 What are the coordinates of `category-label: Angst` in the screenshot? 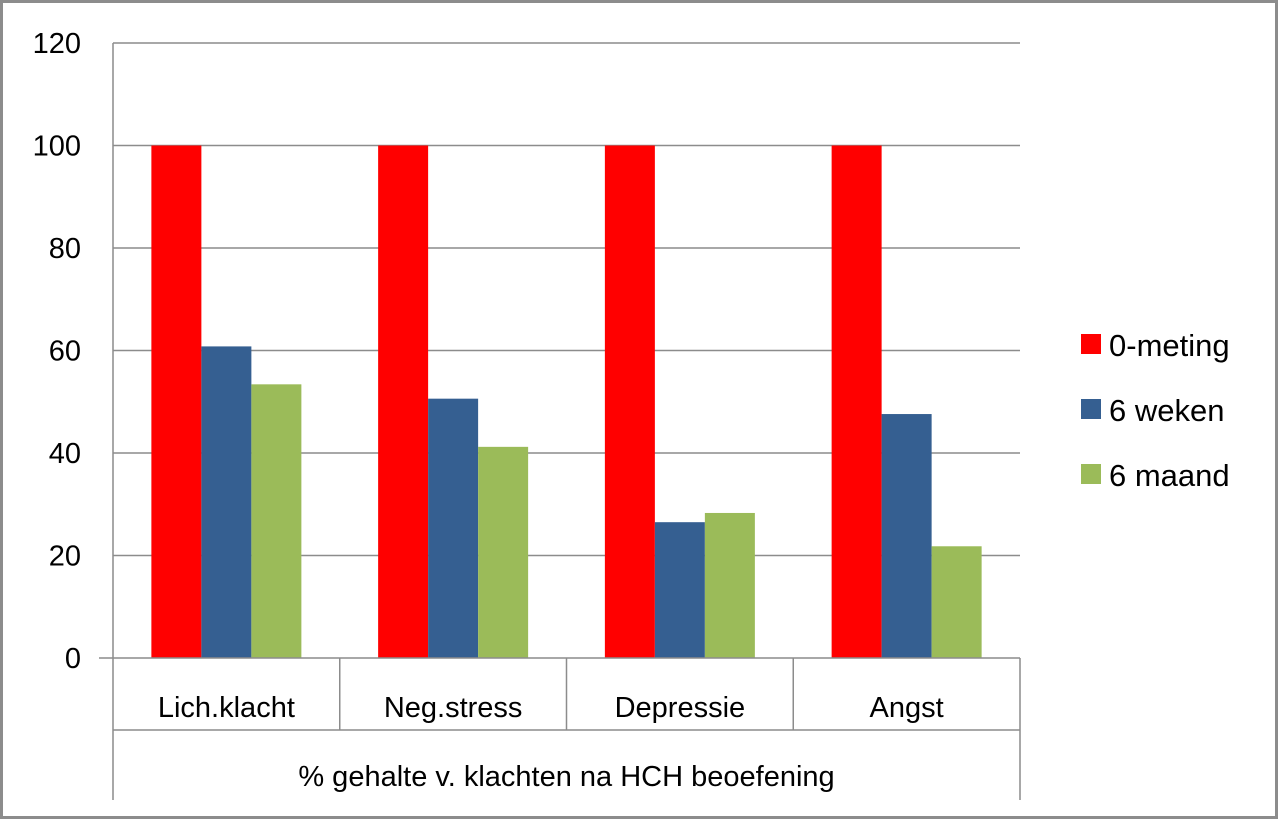 It's located at (907, 708).